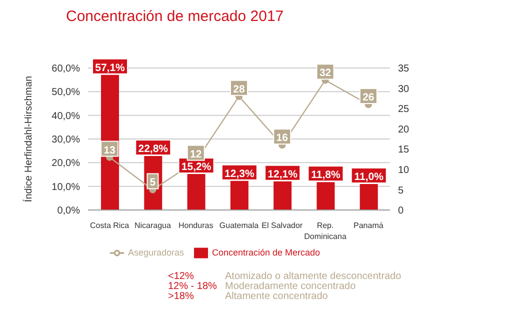 This screenshot has height=320, width=511. I want to click on y-tick-label: 10,0%, so click(66, 187).